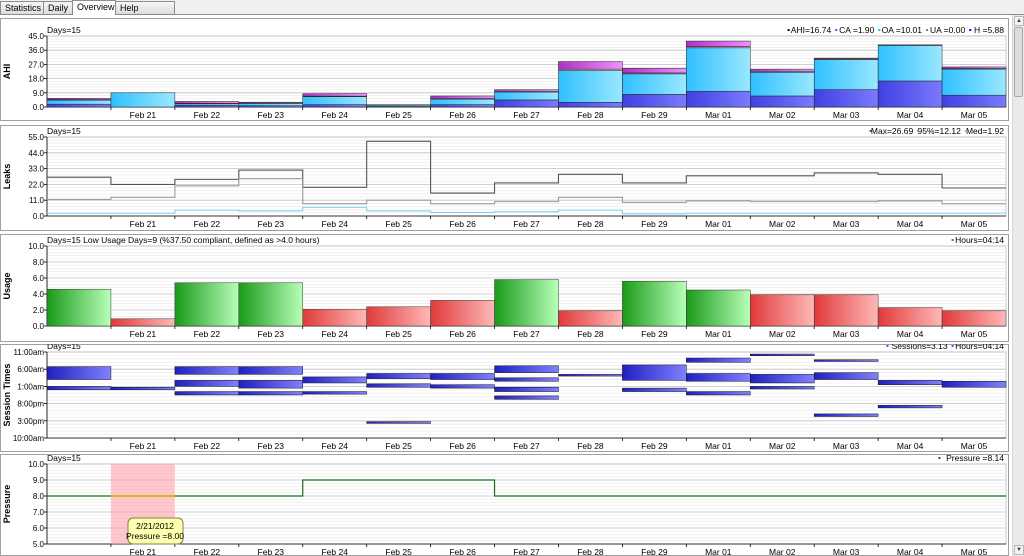 The image size is (1024, 556). I want to click on y-tick-label: 4.0, so click(39, 294).